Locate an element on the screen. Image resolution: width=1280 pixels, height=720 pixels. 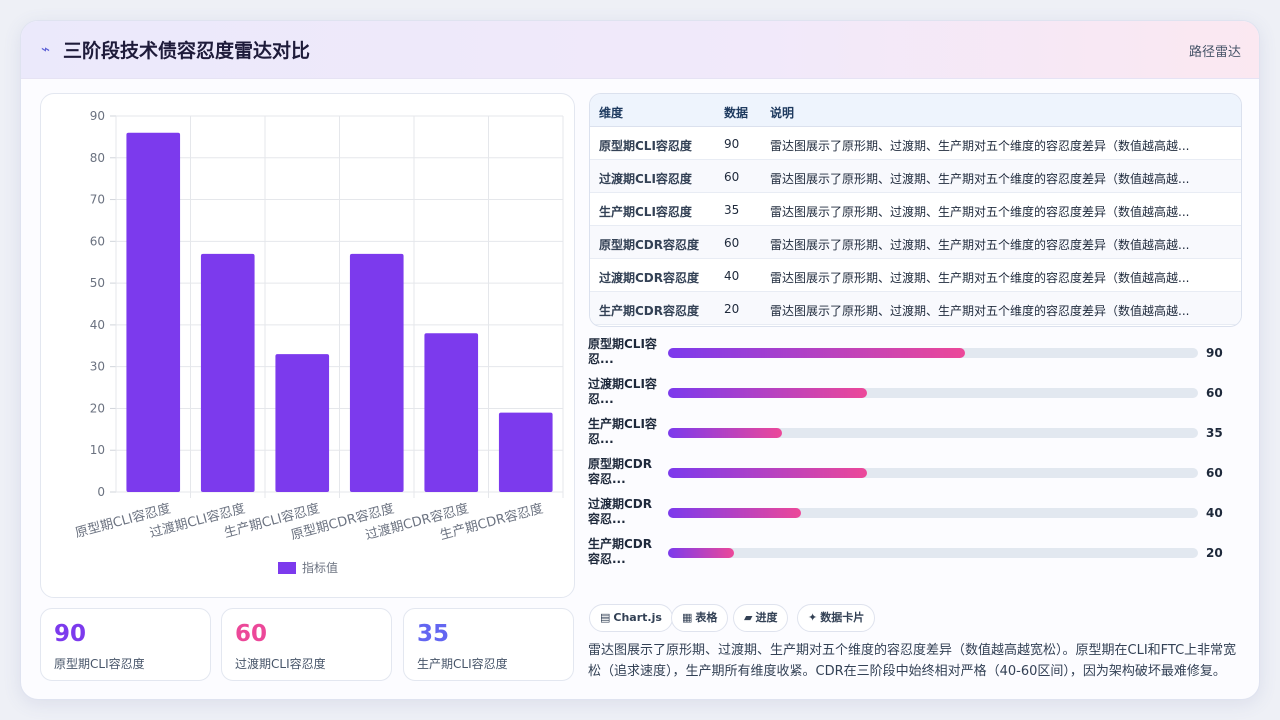
y-tick-label: 20 is located at coordinates (97, 408).